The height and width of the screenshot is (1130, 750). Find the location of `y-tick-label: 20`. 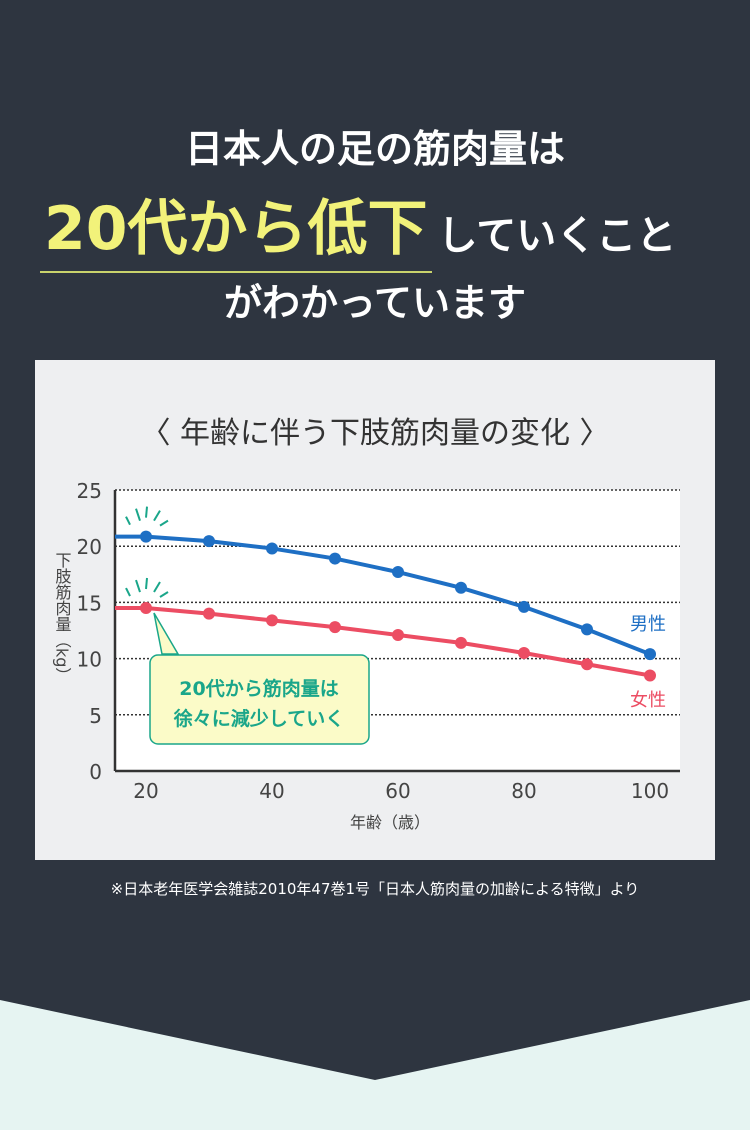

y-tick-label: 20 is located at coordinates (89, 547).